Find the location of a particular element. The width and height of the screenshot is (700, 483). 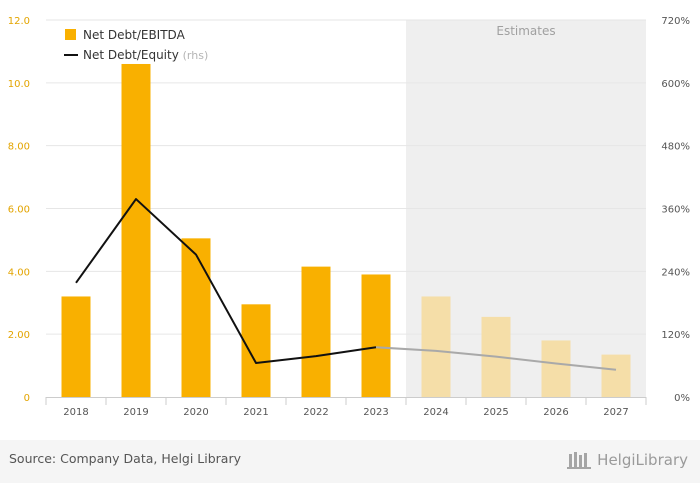

y-right-tick-label: 720% is located at coordinates (675, 21).